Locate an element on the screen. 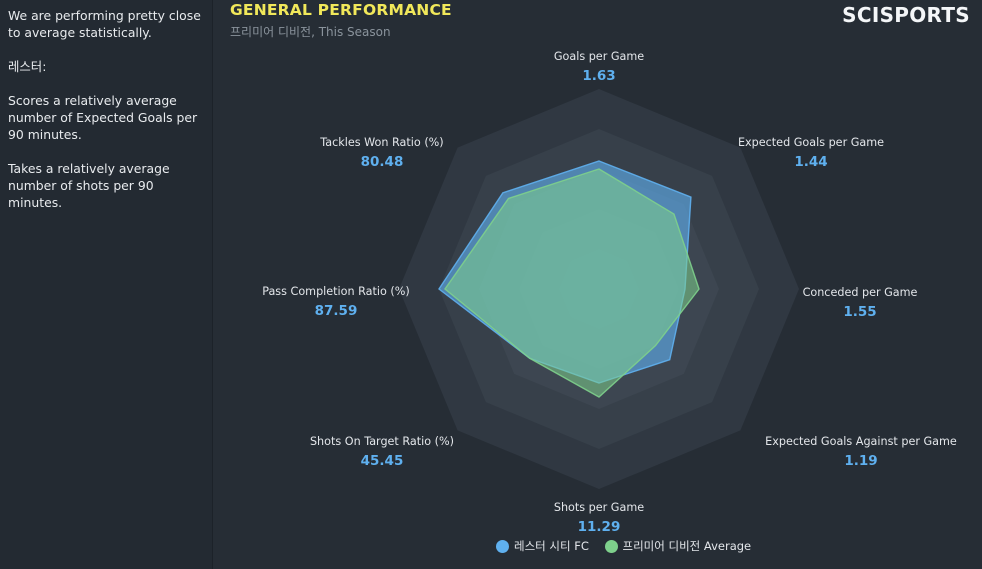 This screenshot has width=982, height=569. axis-label: Goals per Game is located at coordinates (599, 56).